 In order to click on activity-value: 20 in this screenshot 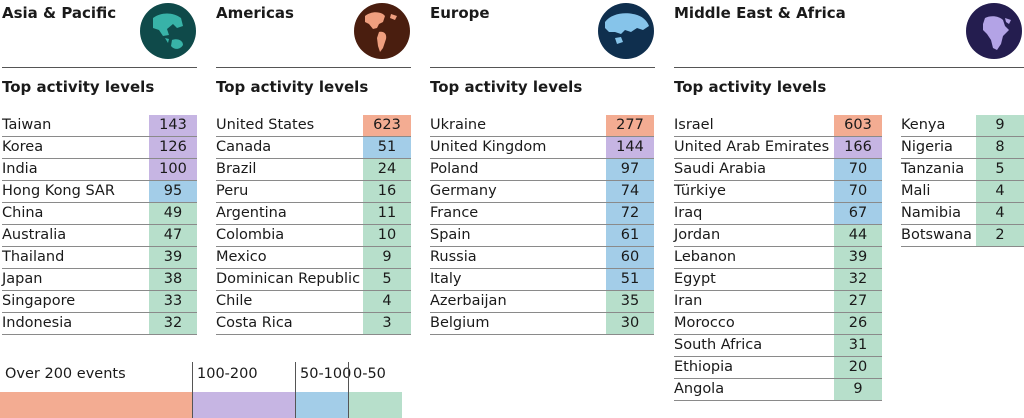, I will do `click(858, 367)`.